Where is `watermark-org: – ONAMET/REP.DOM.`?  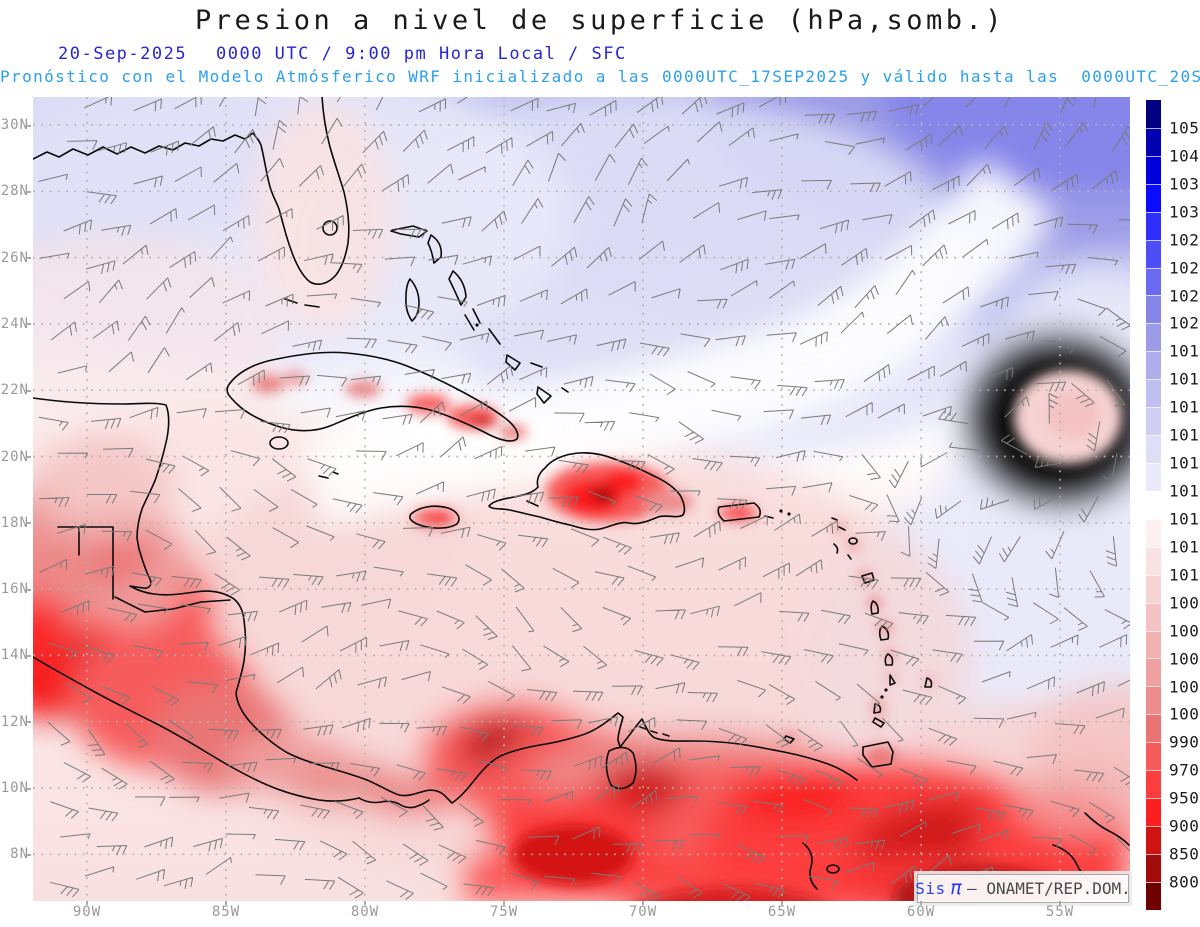
watermark-org: – ONAMET/REP.DOM. is located at coordinates (1049, 888).